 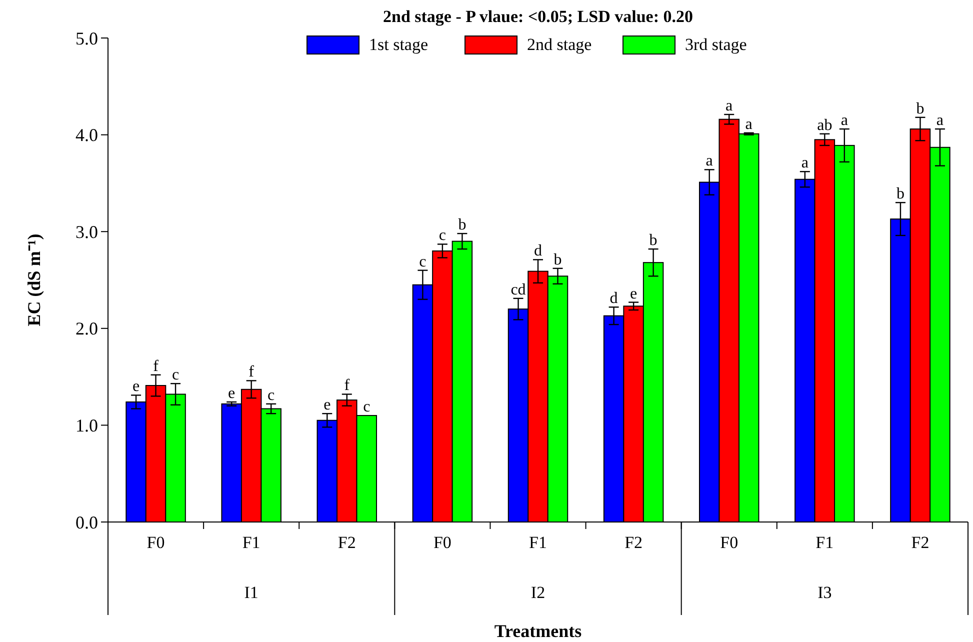 I want to click on text: I3, so click(x=825, y=592).